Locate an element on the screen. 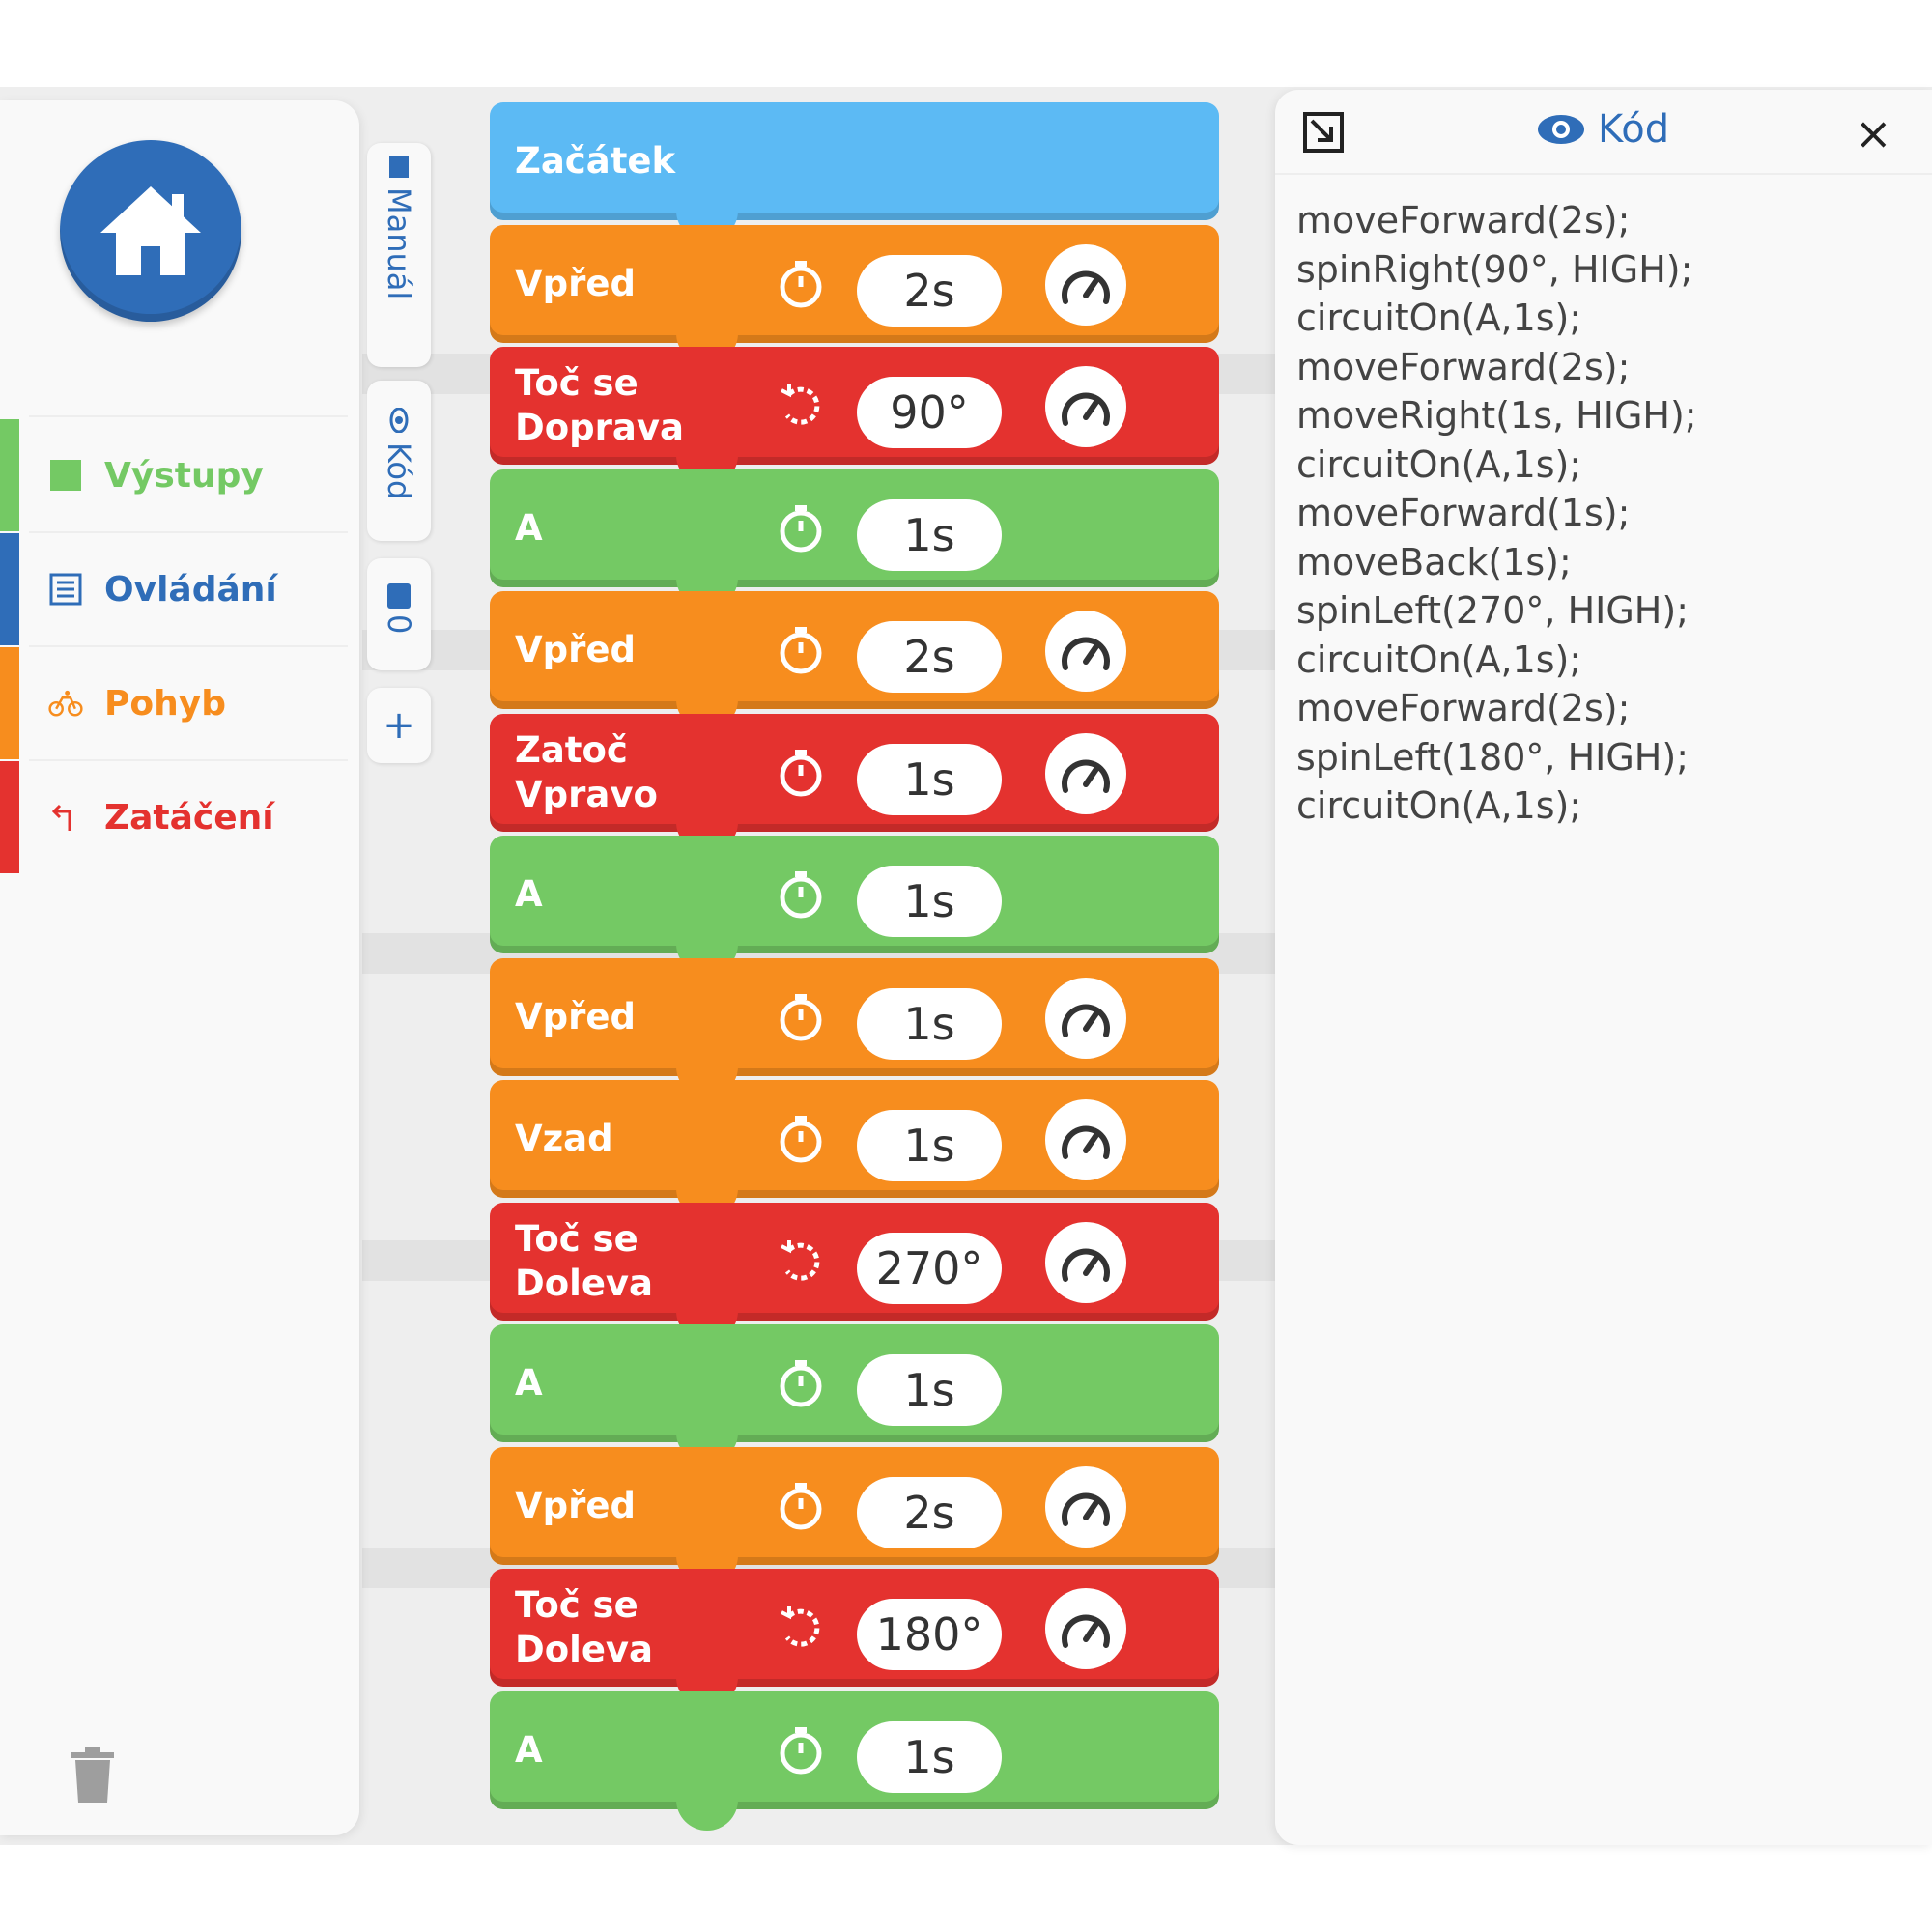 The image size is (1932, 1932). add-tab-button: + is located at coordinates (399, 725).